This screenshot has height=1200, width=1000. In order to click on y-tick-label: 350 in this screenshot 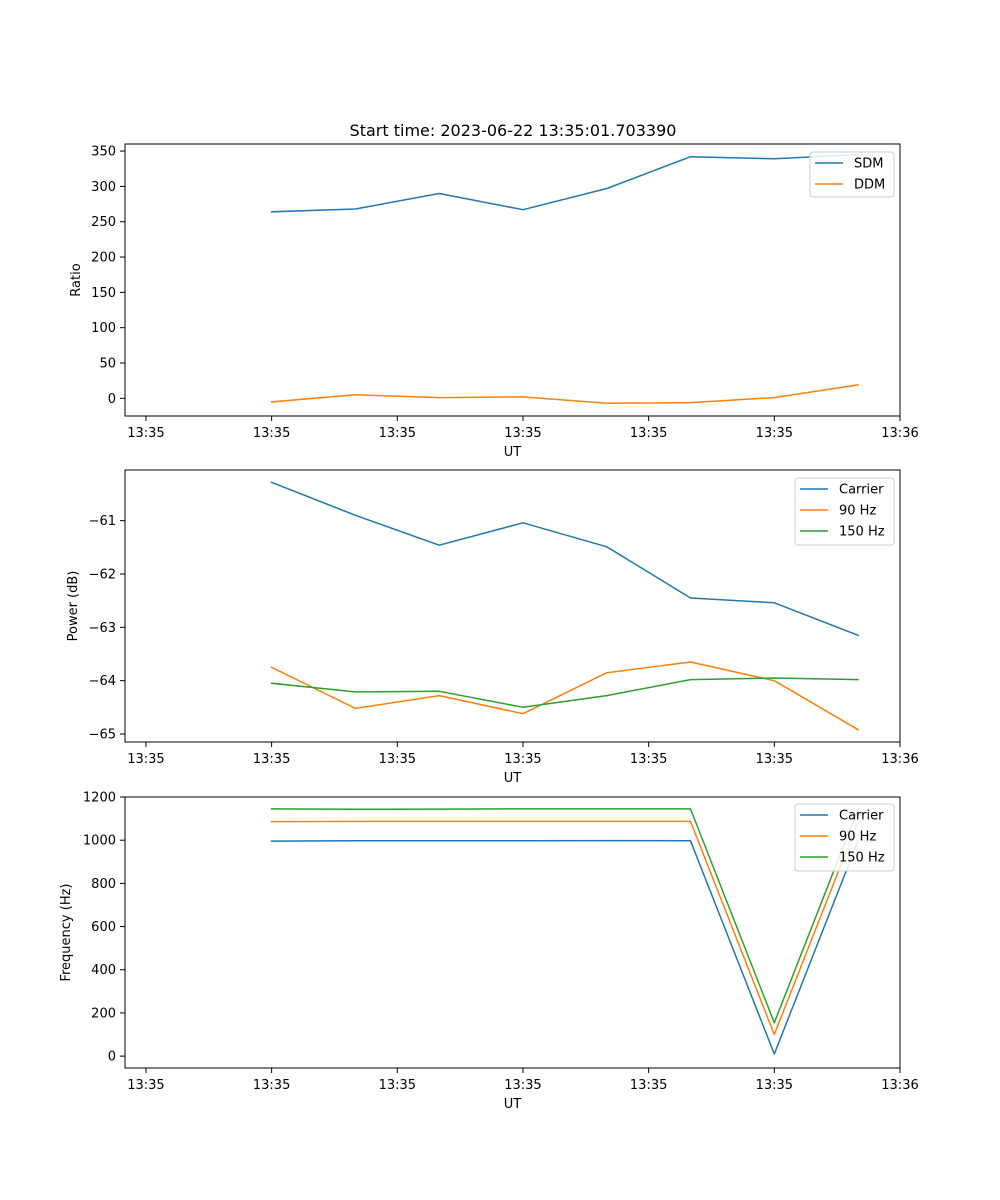, I will do `click(103, 152)`.